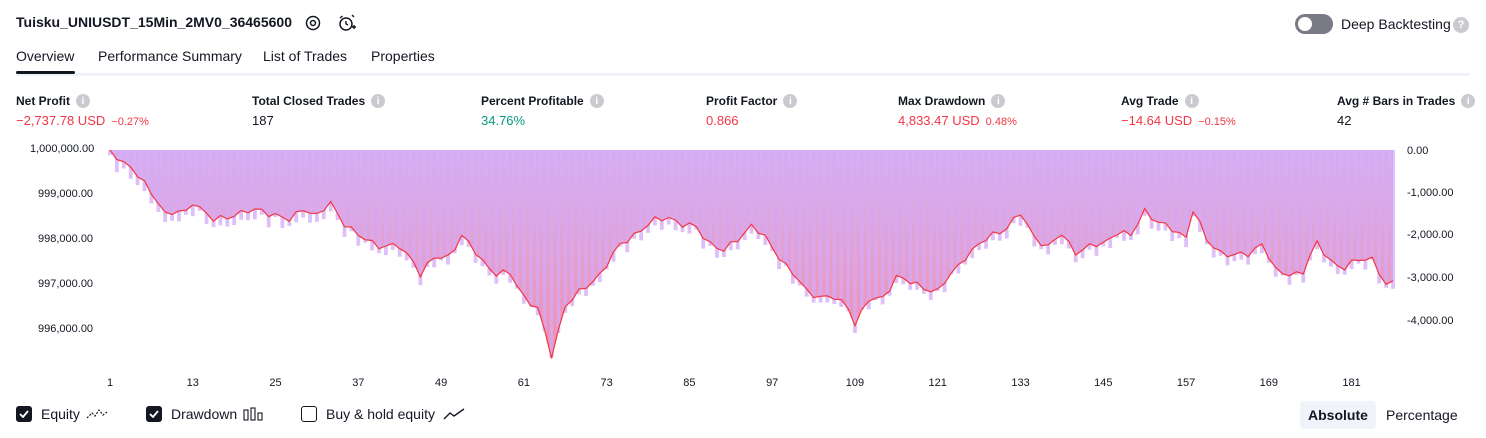  What do you see at coordinates (383, 414) in the screenshot?
I see `legend-buy-hold: Buy & hold equity` at bounding box center [383, 414].